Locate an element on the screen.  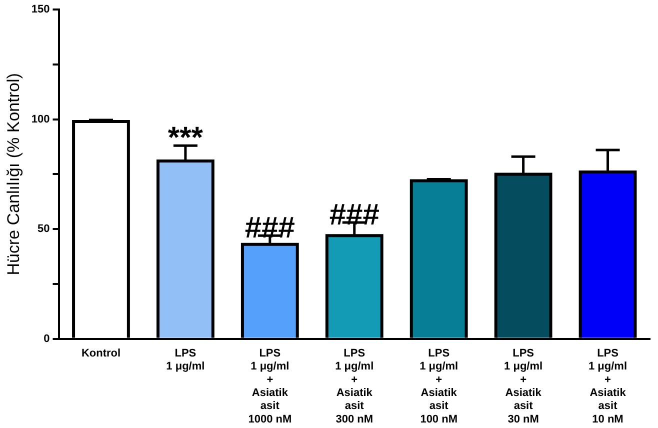
y-tick-label: 100 is located at coordinates (40, 119).